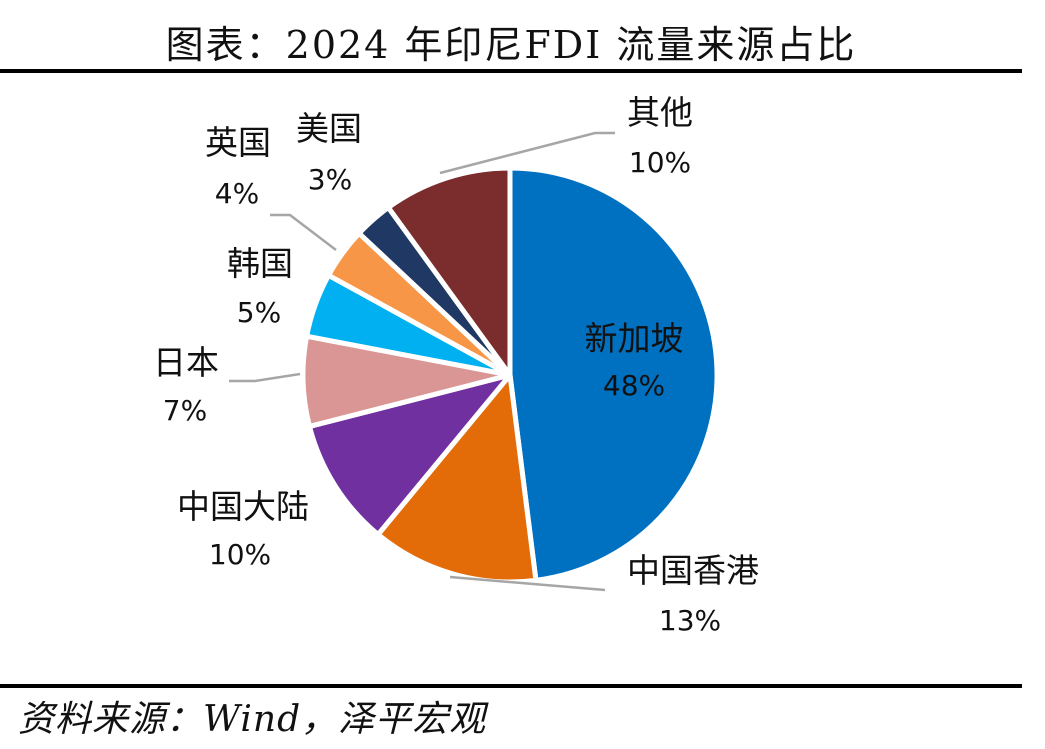  What do you see at coordinates (660, 162) in the screenshot?
I see `slice-value-8: 10%` at bounding box center [660, 162].